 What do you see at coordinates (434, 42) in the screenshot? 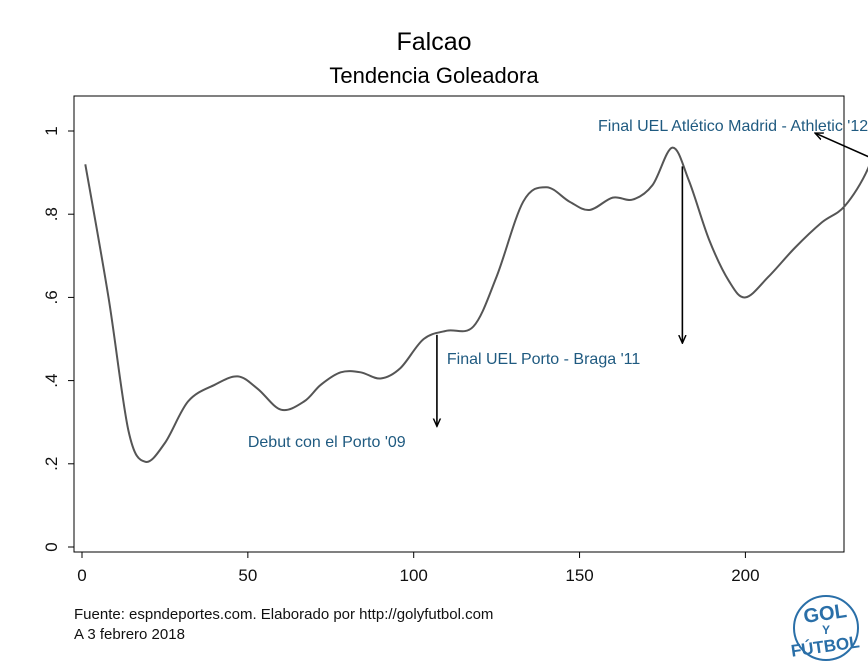
I see `chart-title: Falcao` at bounding box center [434, 42].